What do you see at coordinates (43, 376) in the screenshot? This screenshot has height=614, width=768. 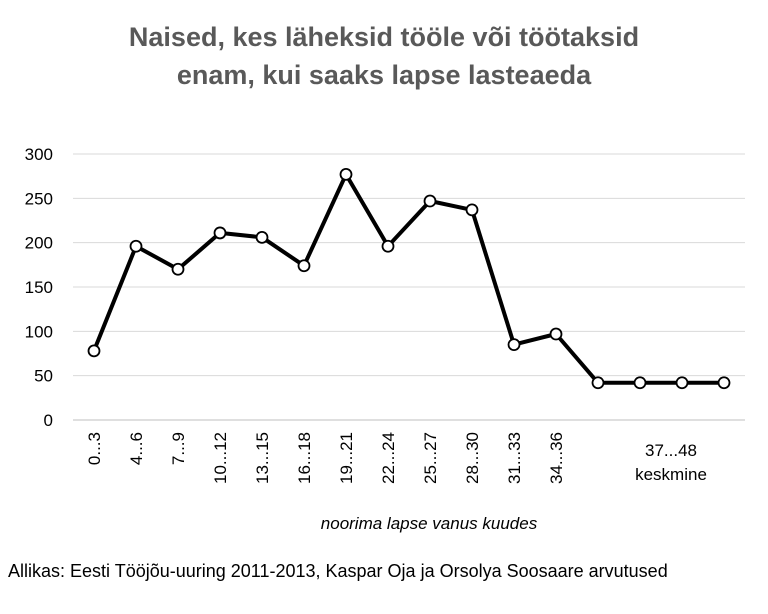 I see `y-tick-label: 50` at bounding box center [43, 376].